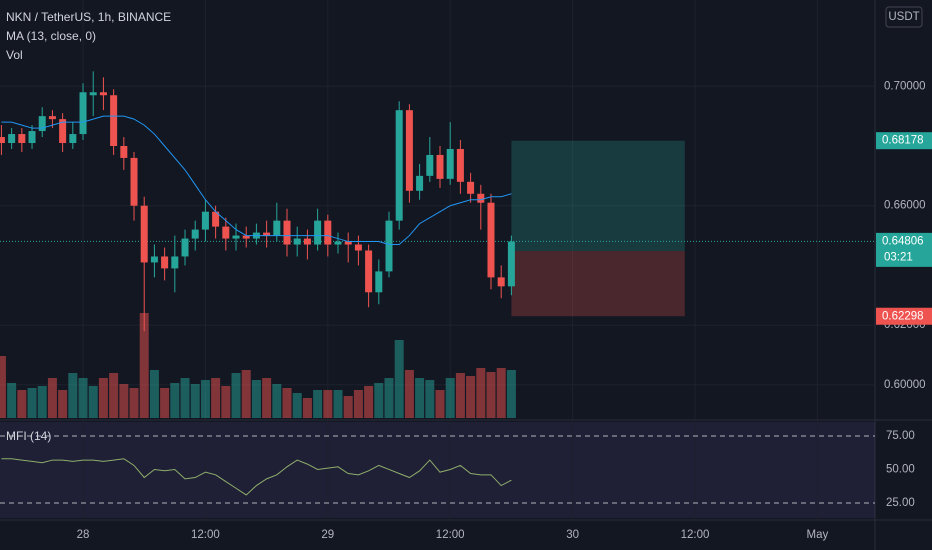 The width and height of the screenshot is (932, 550). Describe the element at coordinates (905, 385) in the screenshot. I see `y-tick-label: 0.60000` at that location.